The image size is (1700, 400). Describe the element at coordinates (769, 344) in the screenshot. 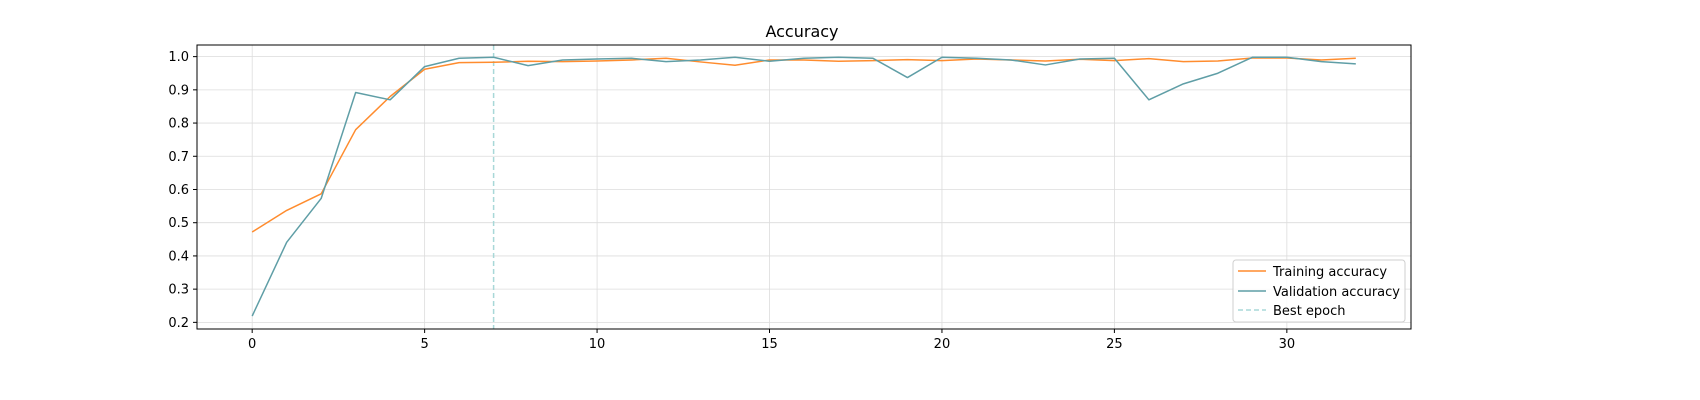

I see `x-tick-label: 15` at that location.